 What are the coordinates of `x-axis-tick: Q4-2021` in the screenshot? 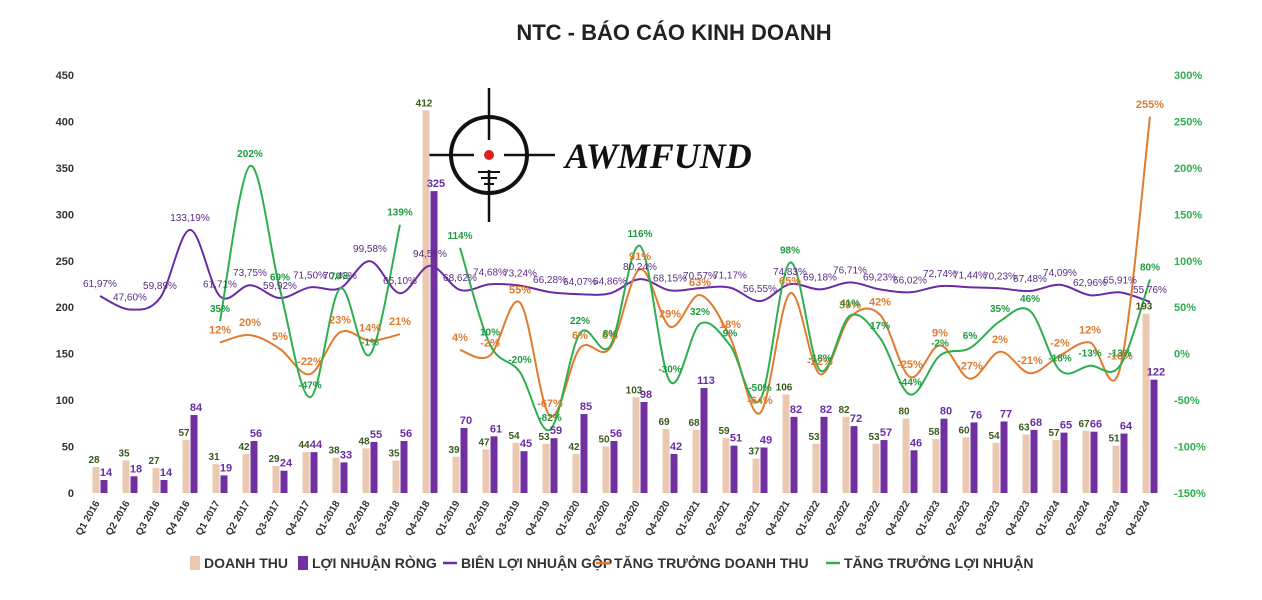 It's located at (778, 519).